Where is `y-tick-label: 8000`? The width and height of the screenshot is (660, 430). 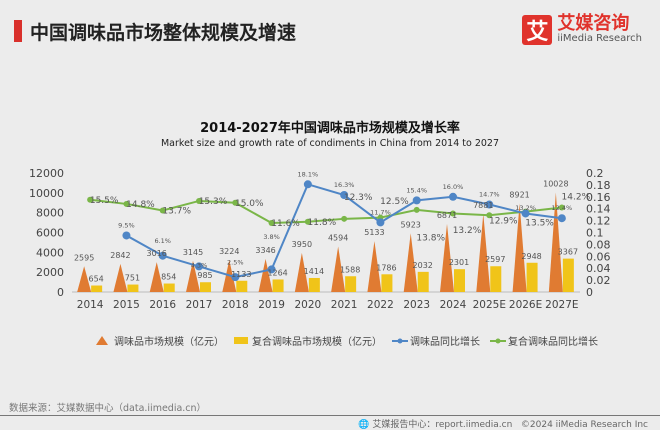
y-tick-label: 8000 is located at coordinates (50, 213).